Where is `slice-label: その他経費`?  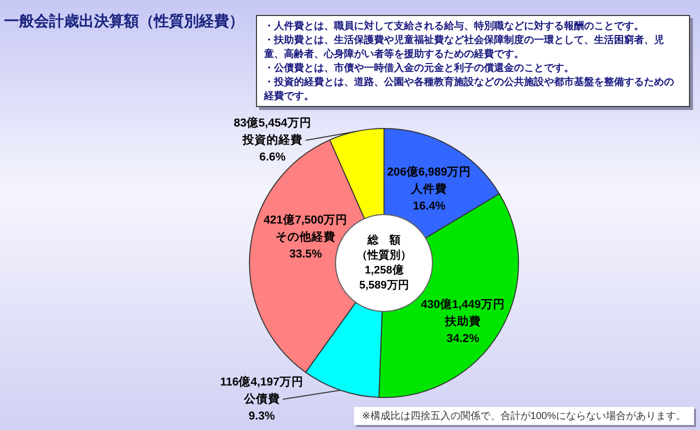
slice-label: その他経費 is located at coordinates (306, 237).